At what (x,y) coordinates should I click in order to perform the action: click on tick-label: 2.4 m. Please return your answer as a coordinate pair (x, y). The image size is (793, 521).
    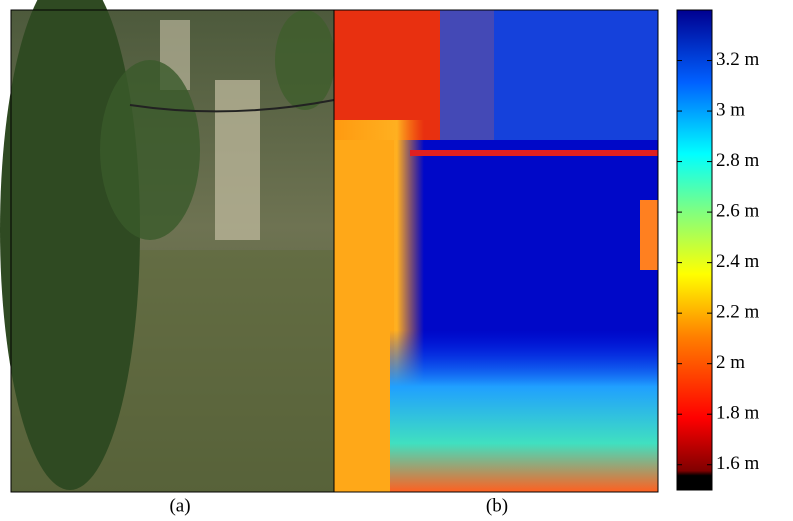
    Looking at the image, I should click on (738, 261).